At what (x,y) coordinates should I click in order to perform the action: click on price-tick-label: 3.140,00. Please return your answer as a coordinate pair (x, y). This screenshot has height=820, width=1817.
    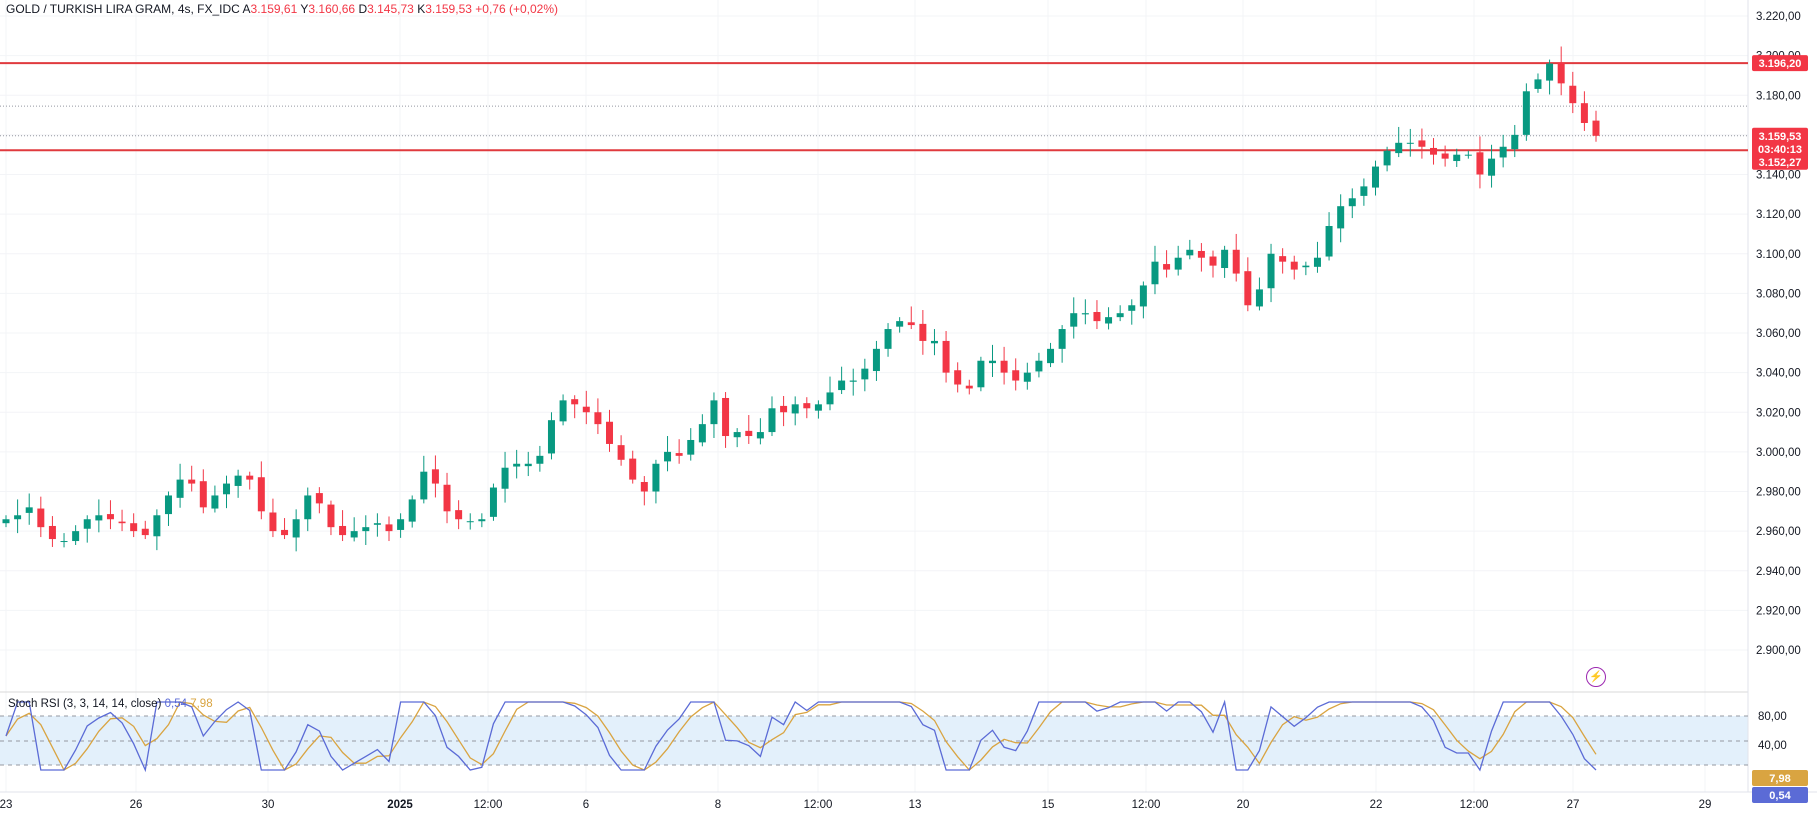
    Looking at the image, I should click on (1778, 176).